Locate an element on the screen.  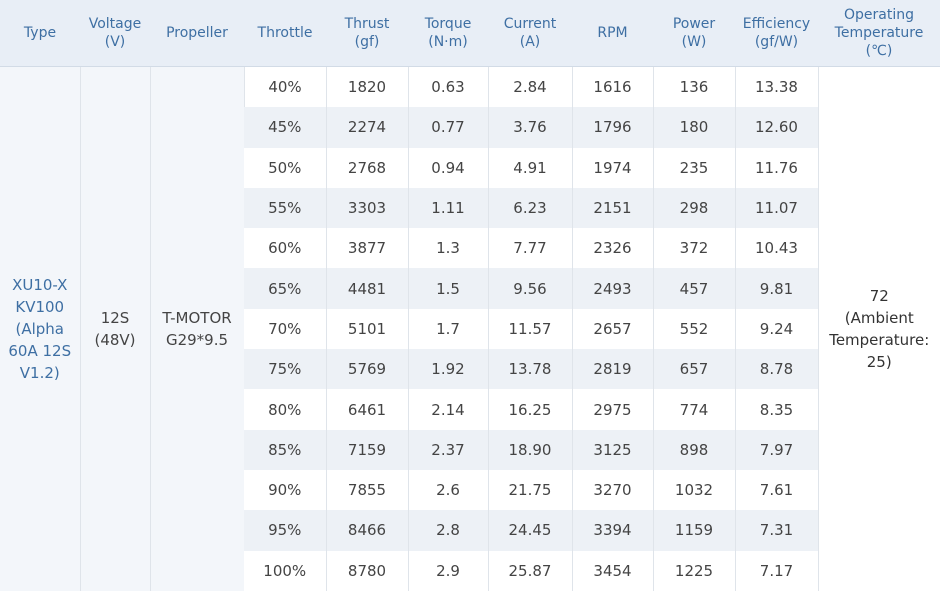
torque-cell: 2.37 is located at coordinates (448, 450).